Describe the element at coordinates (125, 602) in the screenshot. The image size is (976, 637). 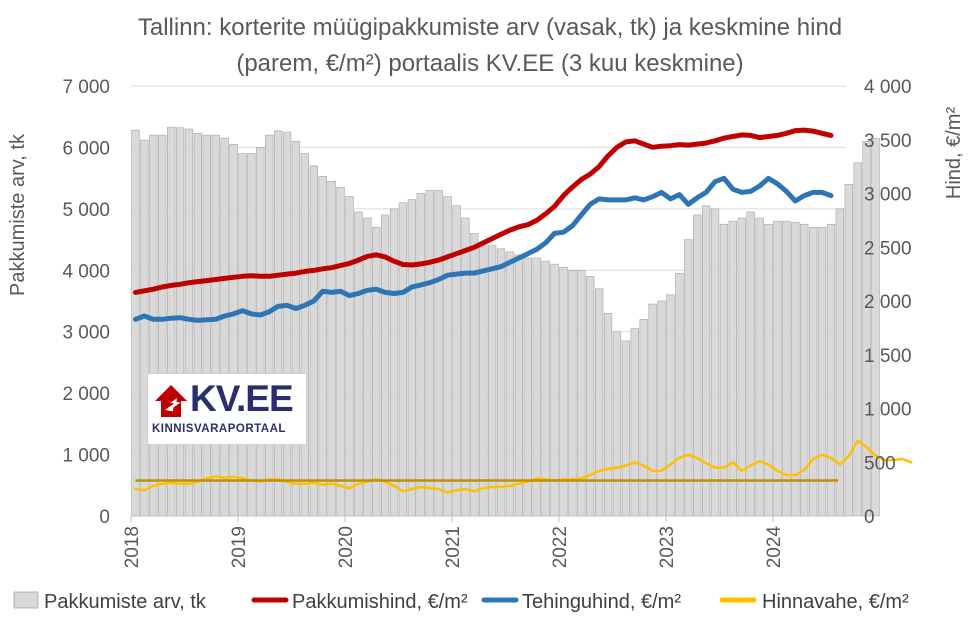
I see `legend-label: Pakkumiste arv, tk` at that location.